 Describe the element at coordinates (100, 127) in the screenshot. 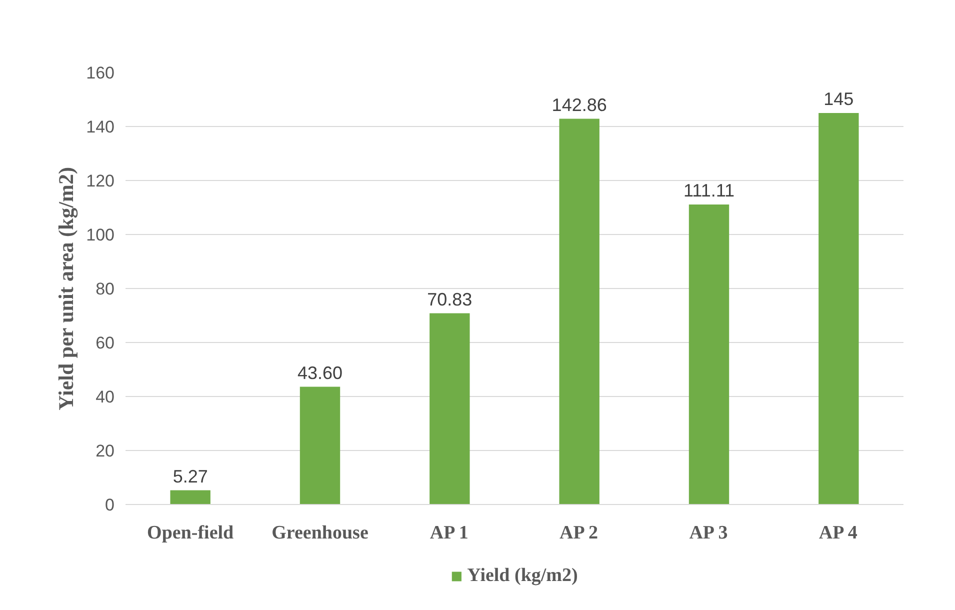

I see `y-tick-label: 140` at that location.